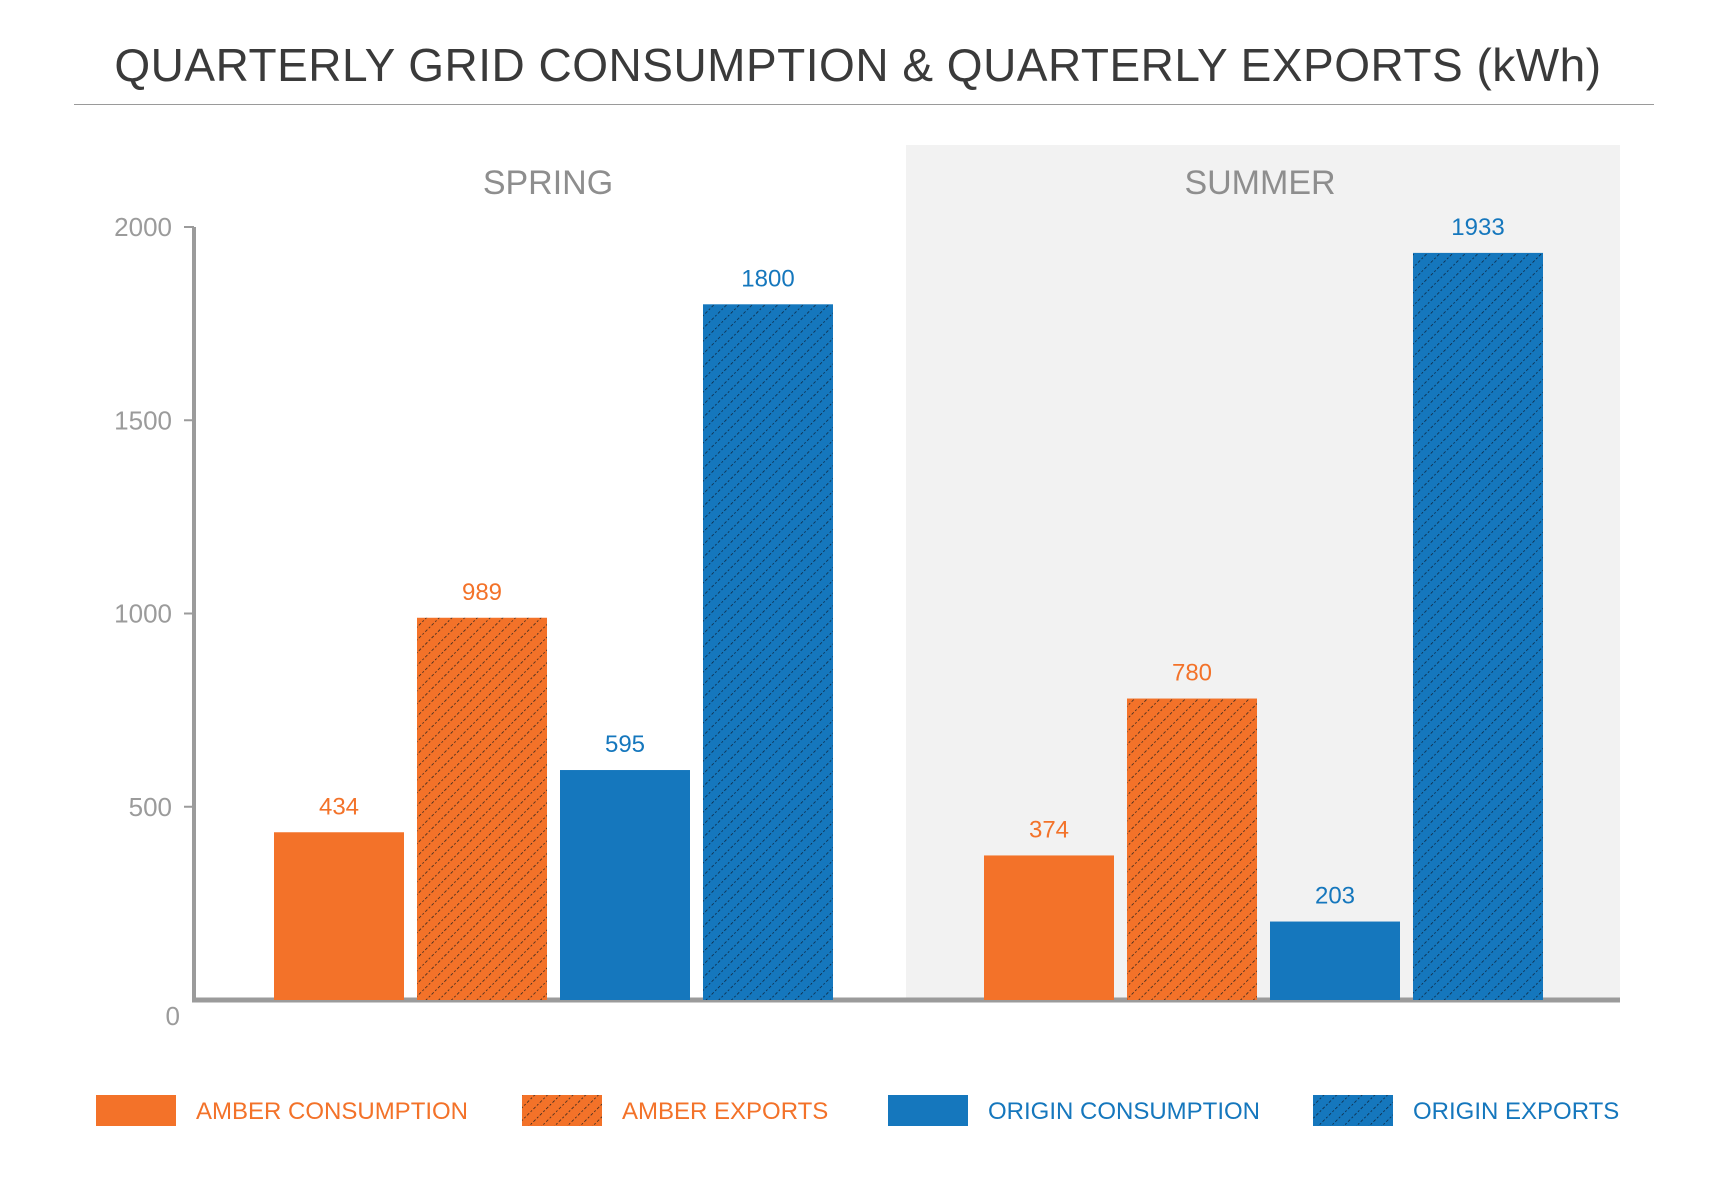  What do you see at coordinates (143, 614) in the screenshot?
I see `y-tick-label: 1000` at bounding box center [143, 614].